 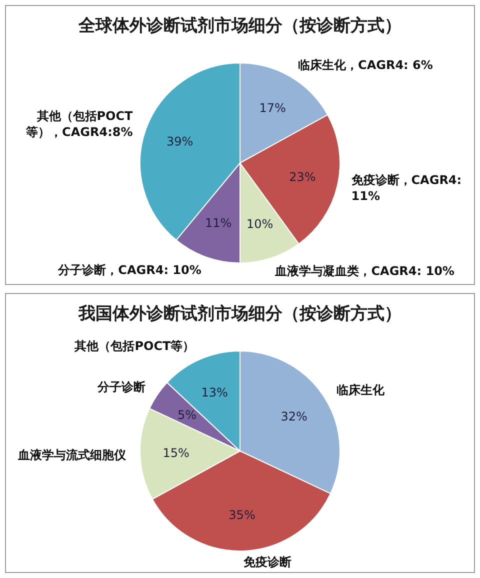 I want to click on data-label: 39%, so click(x=180, y=141).